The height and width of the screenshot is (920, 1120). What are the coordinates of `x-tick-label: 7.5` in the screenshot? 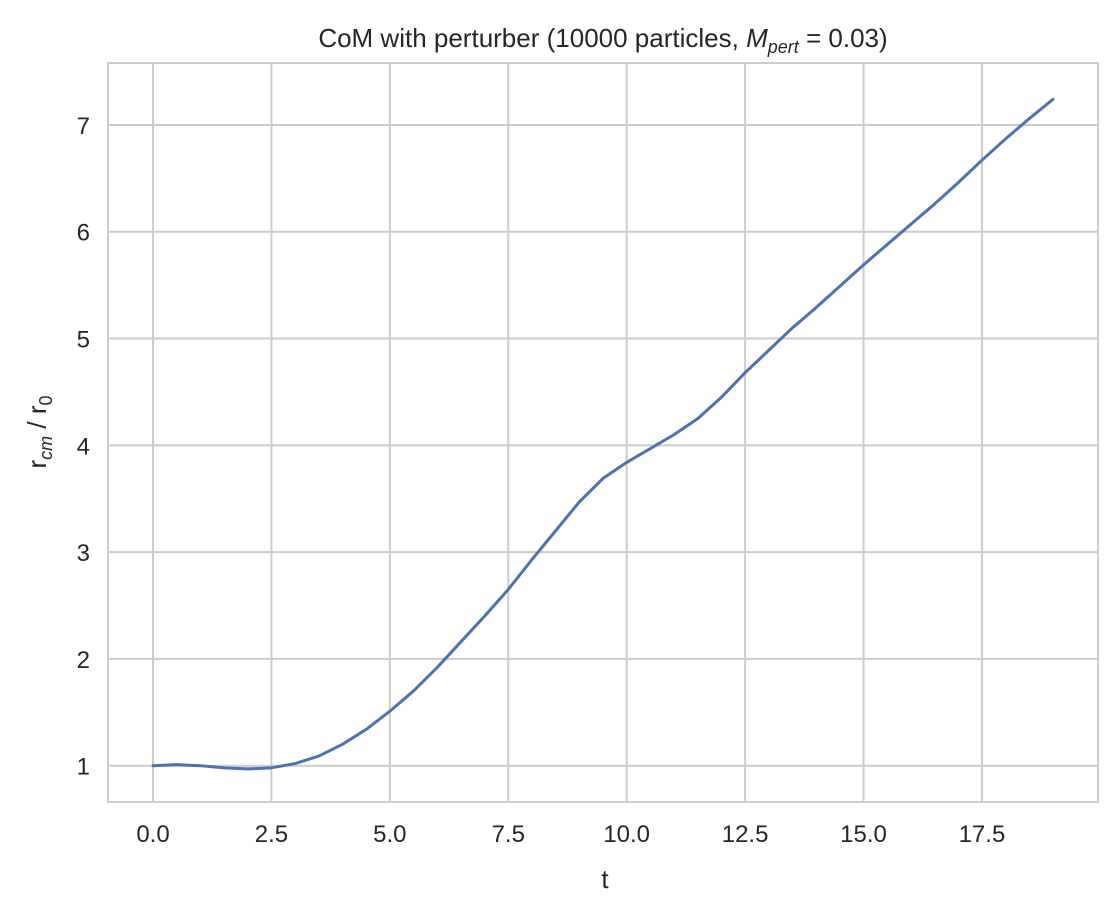 It's located at (508, 834).